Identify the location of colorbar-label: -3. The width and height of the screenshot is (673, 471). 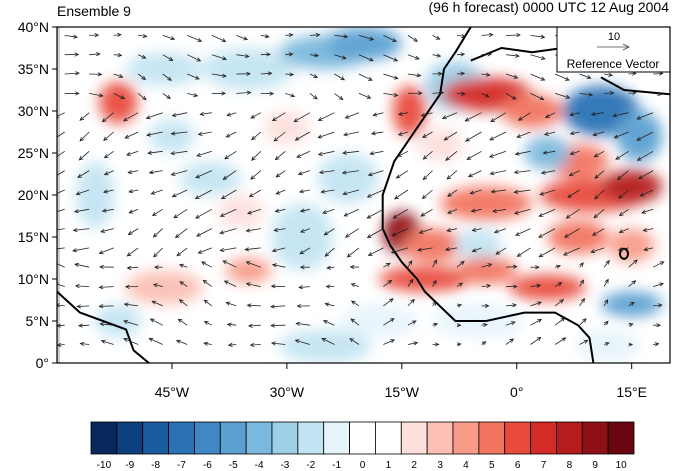
(284, 465).